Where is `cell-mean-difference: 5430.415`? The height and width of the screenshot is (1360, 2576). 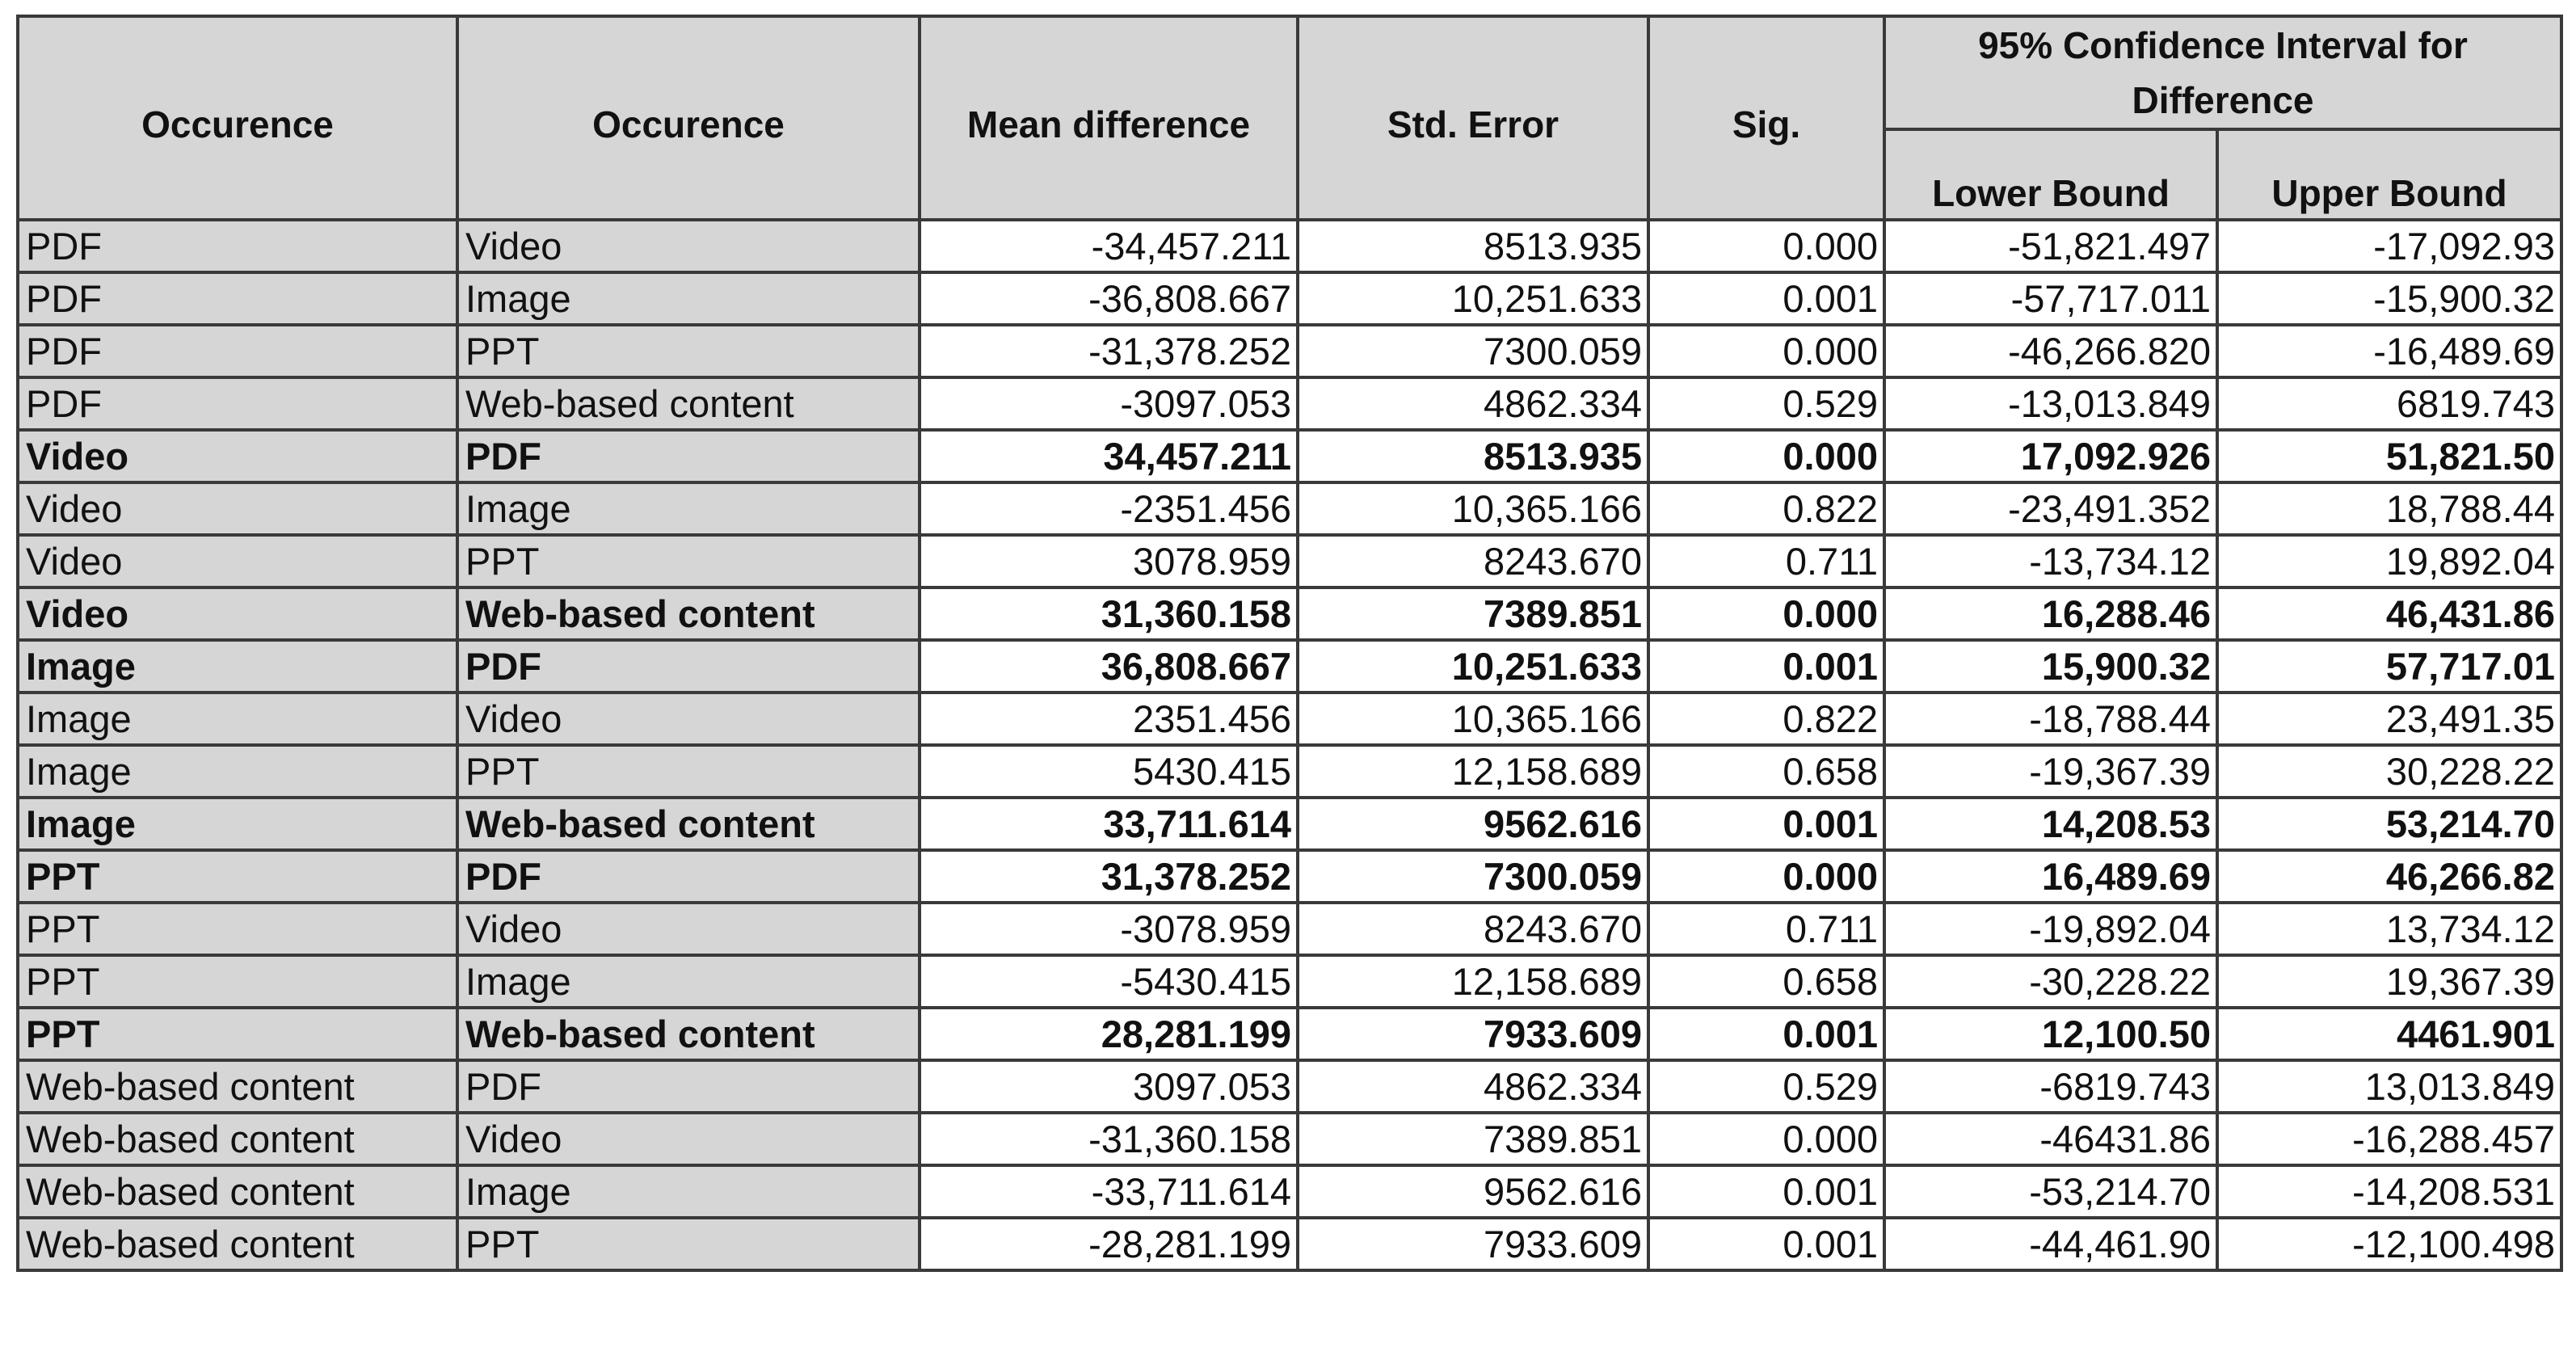 cell-mean-difference: 5430.415 is located at coordinates (1108, 771).